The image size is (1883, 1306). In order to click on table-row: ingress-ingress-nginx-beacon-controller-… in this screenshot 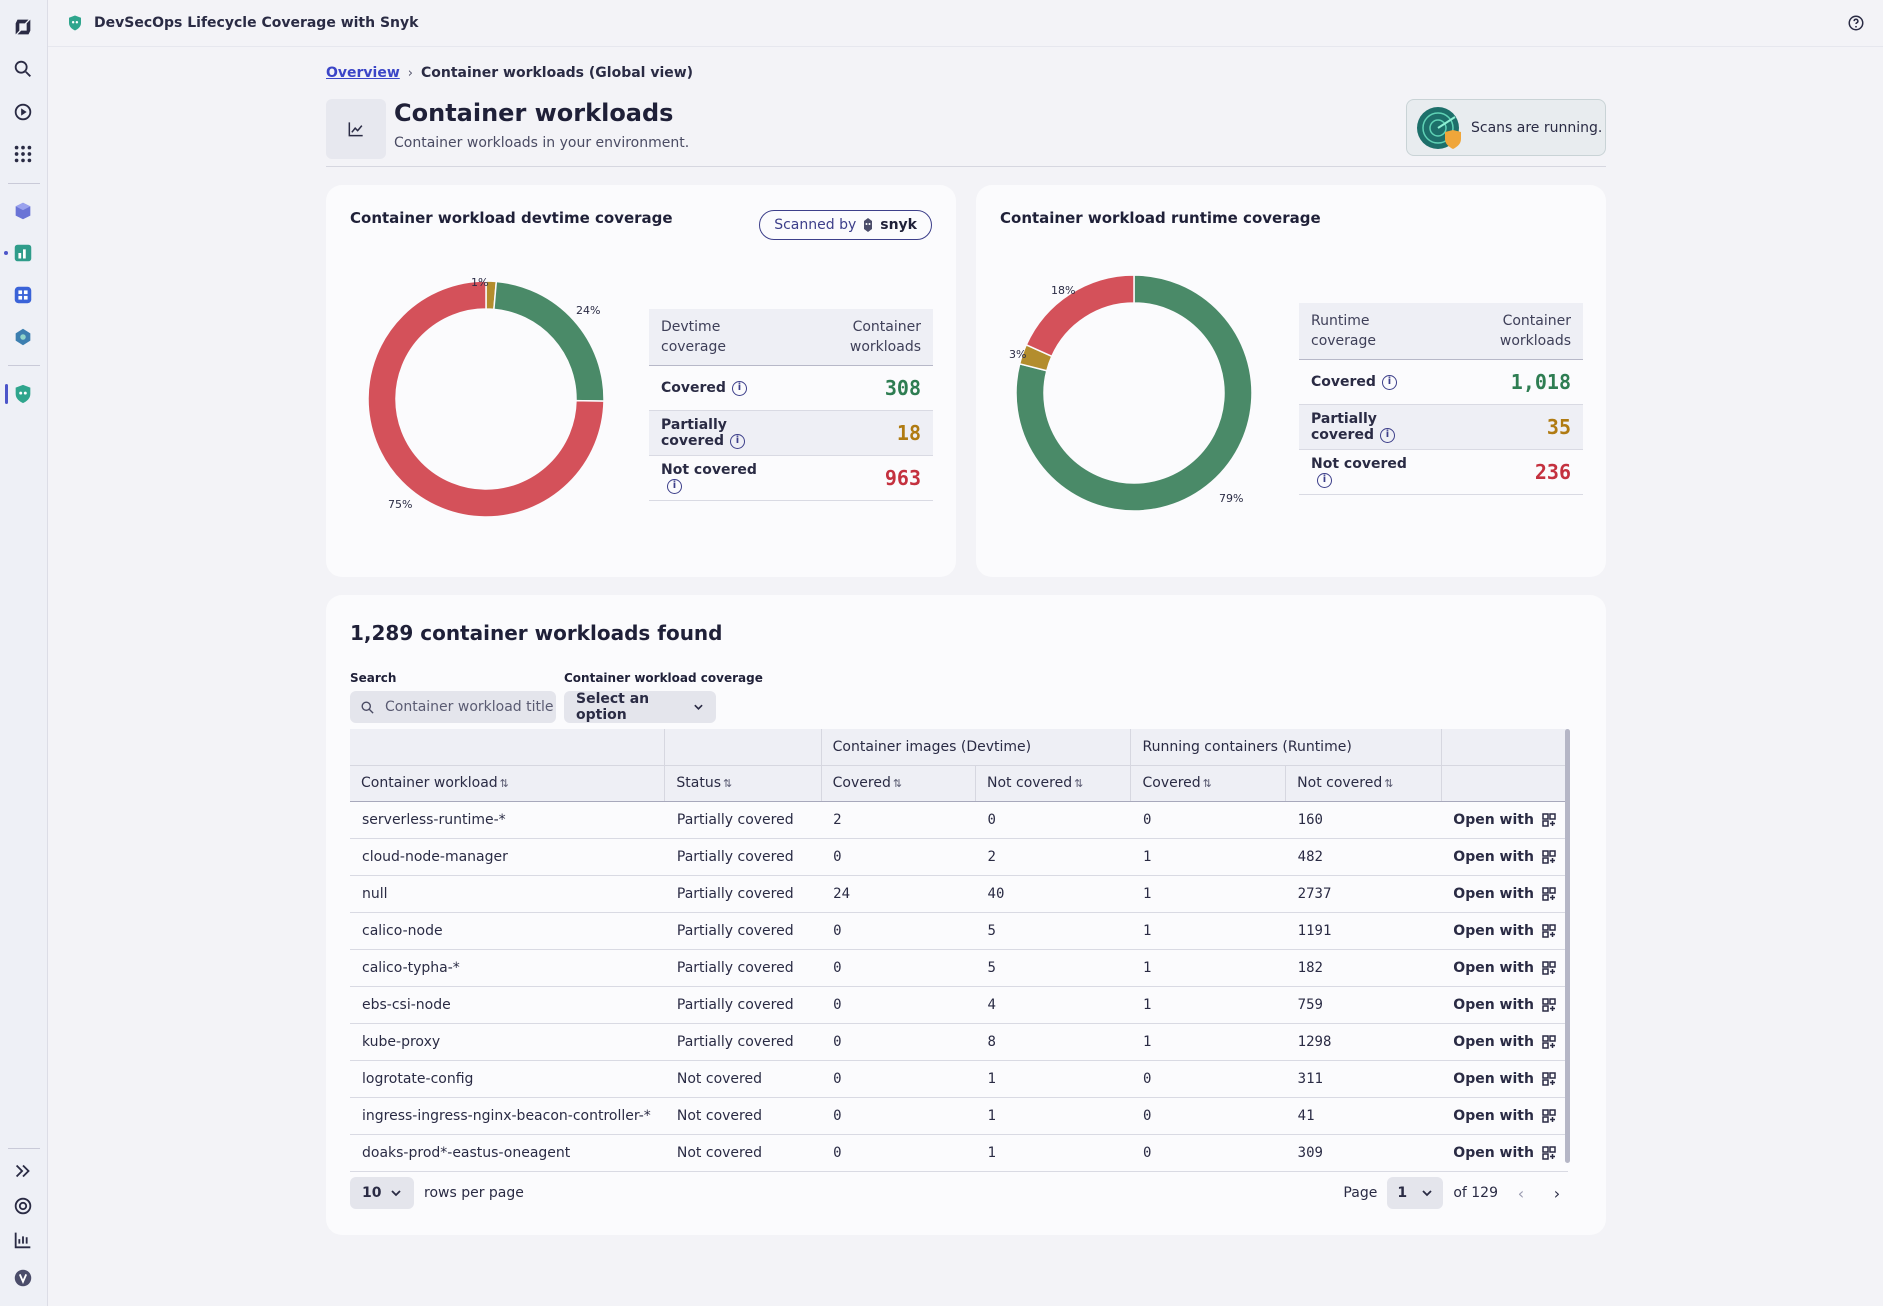, I will do `click(959, 1116)`.